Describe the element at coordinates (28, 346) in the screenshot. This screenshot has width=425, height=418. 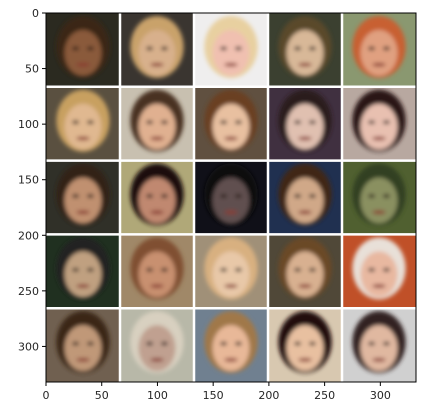
I see `y-tick-label: 300` at that location.